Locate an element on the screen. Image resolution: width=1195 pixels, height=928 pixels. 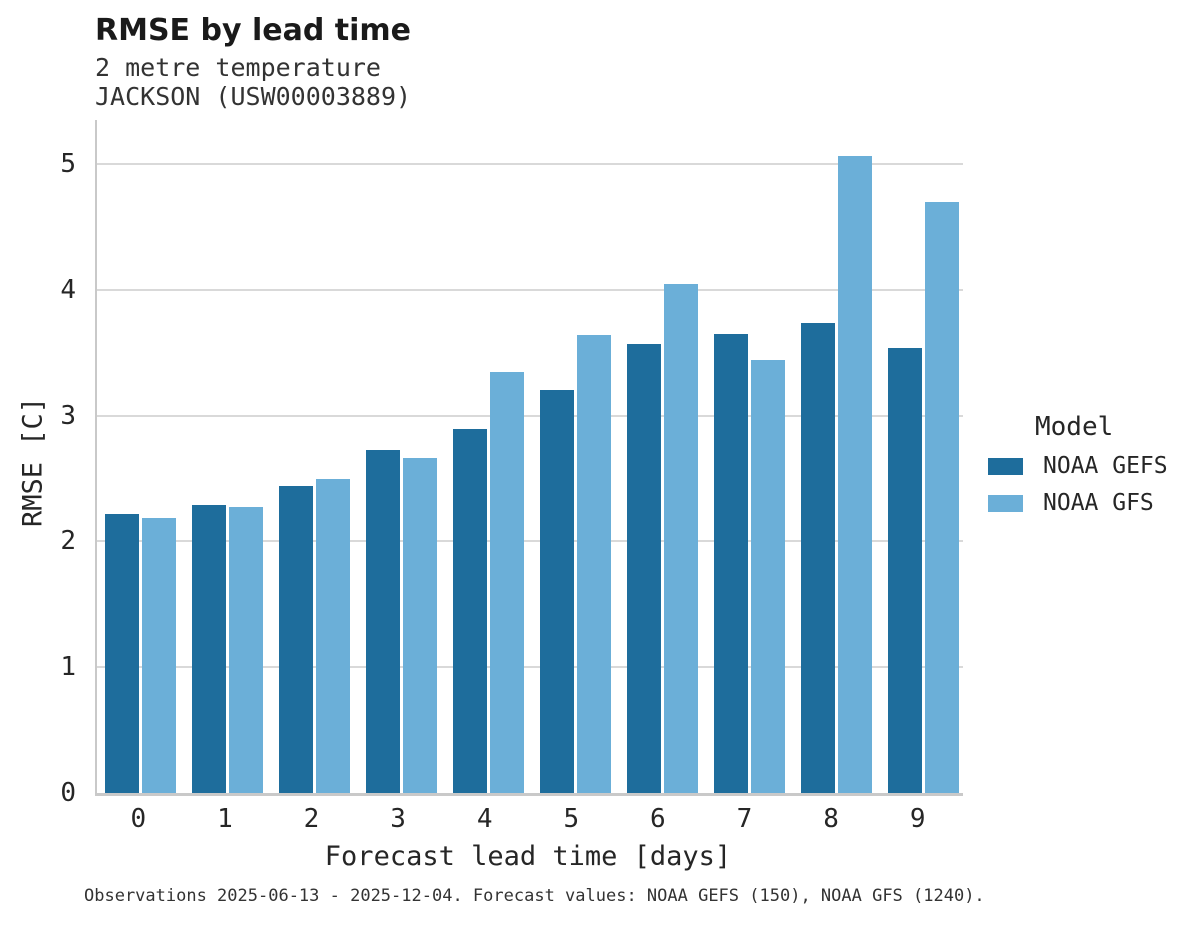
x-tick-label: 3 is located at coordinates (398, 819).